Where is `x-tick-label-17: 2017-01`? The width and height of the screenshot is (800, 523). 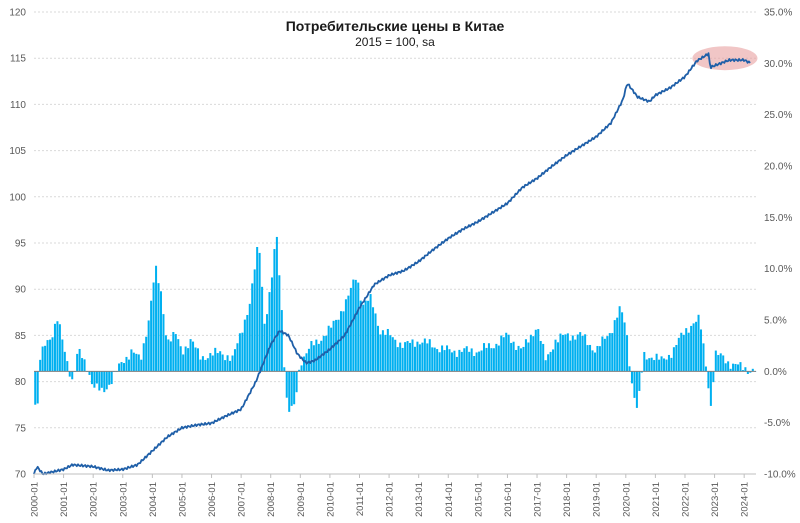 x-tick-label-17: 2017-01 is located at coordinates (538, 499).